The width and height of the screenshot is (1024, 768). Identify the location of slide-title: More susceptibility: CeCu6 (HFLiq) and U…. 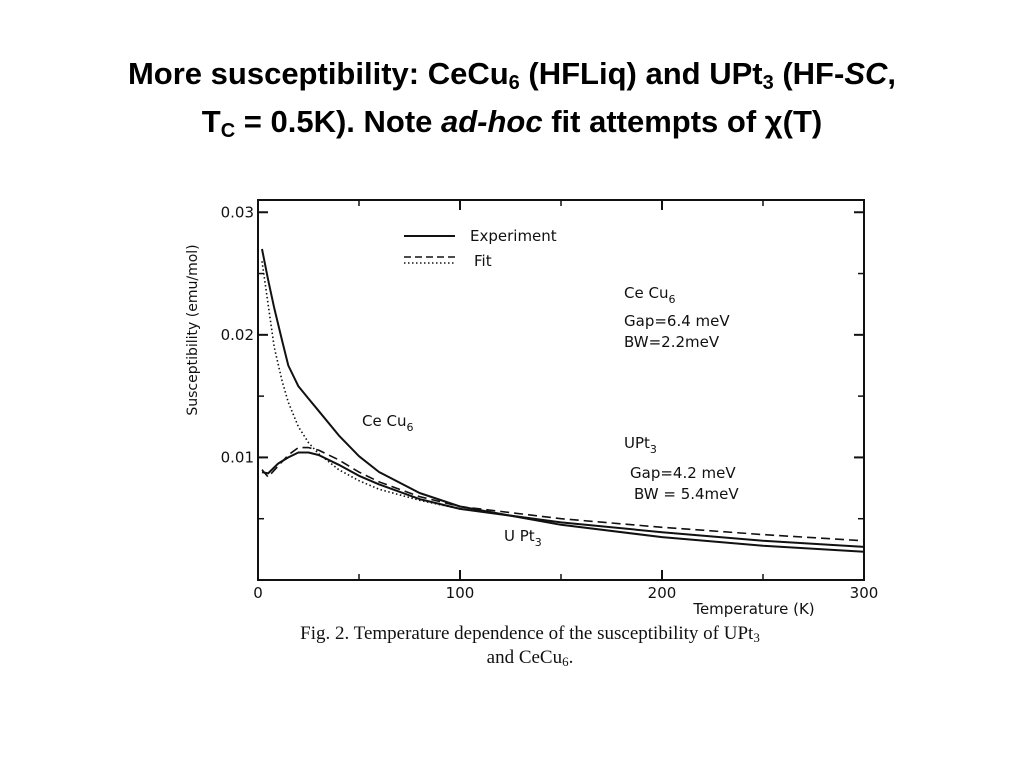
(512, 98).